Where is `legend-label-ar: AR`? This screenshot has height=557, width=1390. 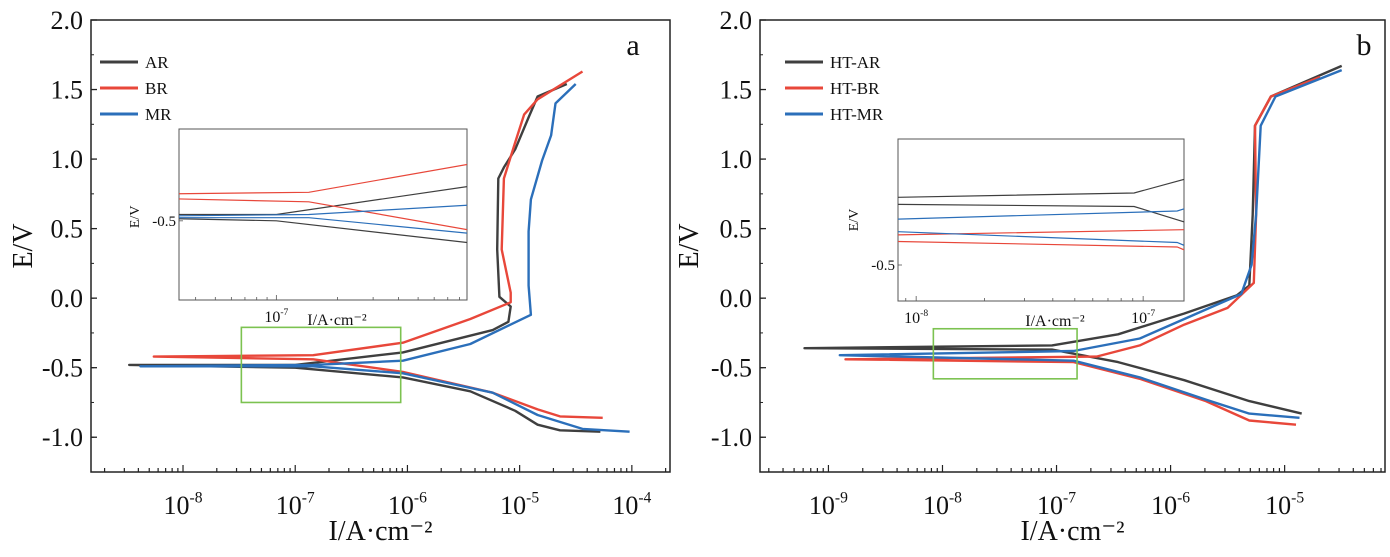
legend-label-ar: AR is located at coordinates (157, 62).